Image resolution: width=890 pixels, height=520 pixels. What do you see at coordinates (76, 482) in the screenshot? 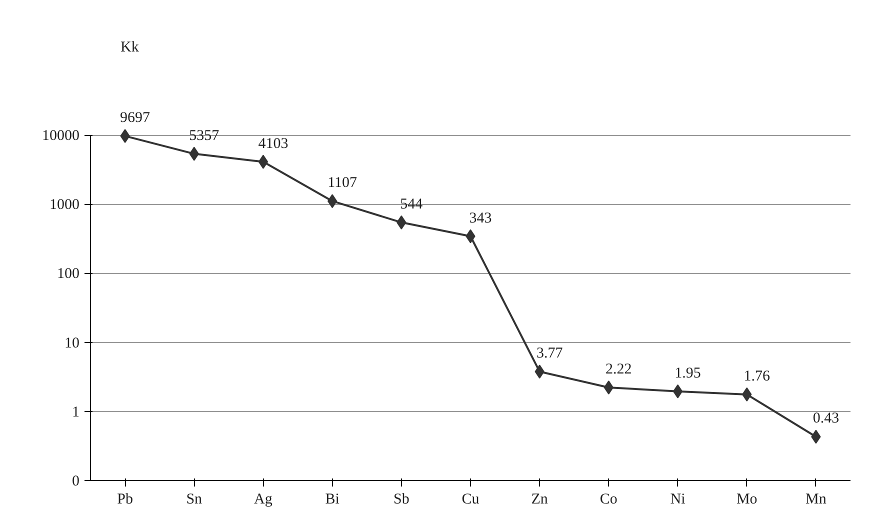
I see `y-tick-label: 0` at bounding box center [76, 482].